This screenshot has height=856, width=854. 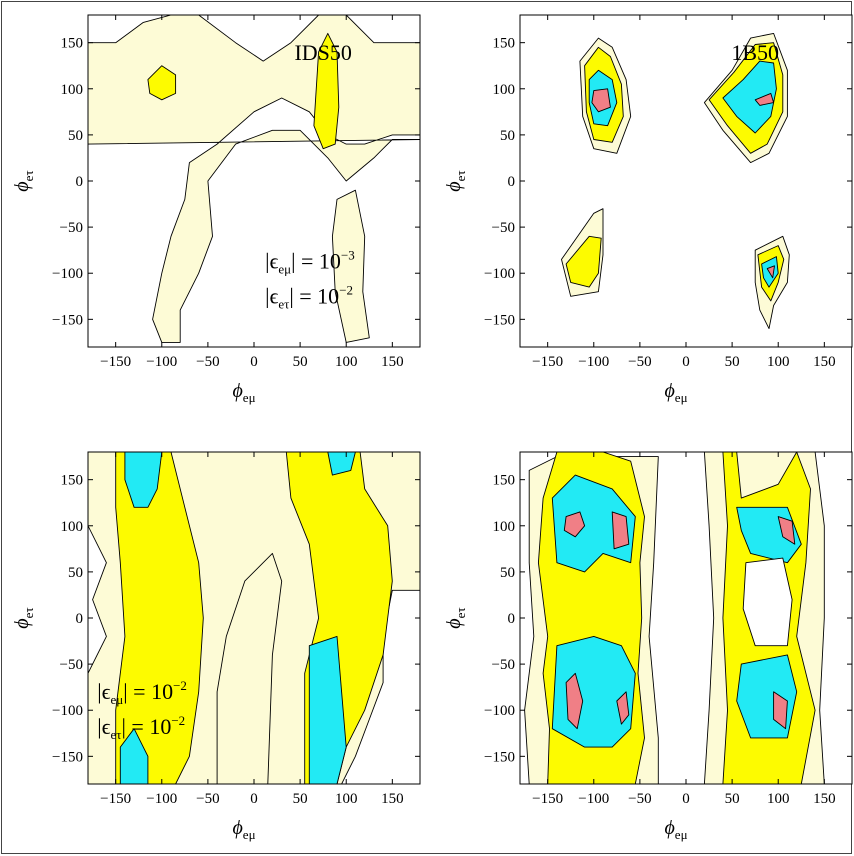 What do you see at coordinates (142, 692) in the screenshot?
I see `coupling-annotation: |ϵeμ| = 10−2` at bounding box center [142, 692].